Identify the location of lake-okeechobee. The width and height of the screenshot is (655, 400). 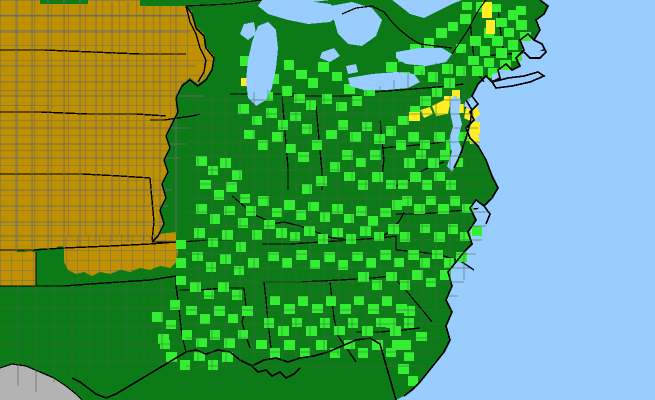
(441, 384).